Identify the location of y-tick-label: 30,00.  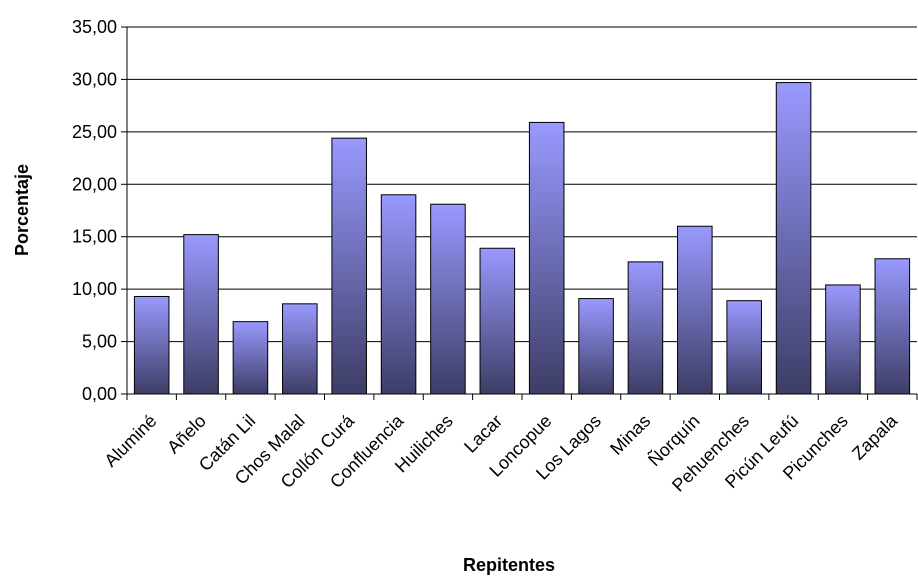
(94, 79).